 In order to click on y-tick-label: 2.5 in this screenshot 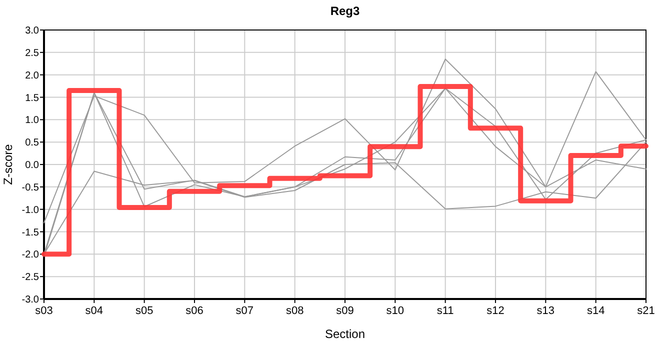, I will do `click(32, 53)`.